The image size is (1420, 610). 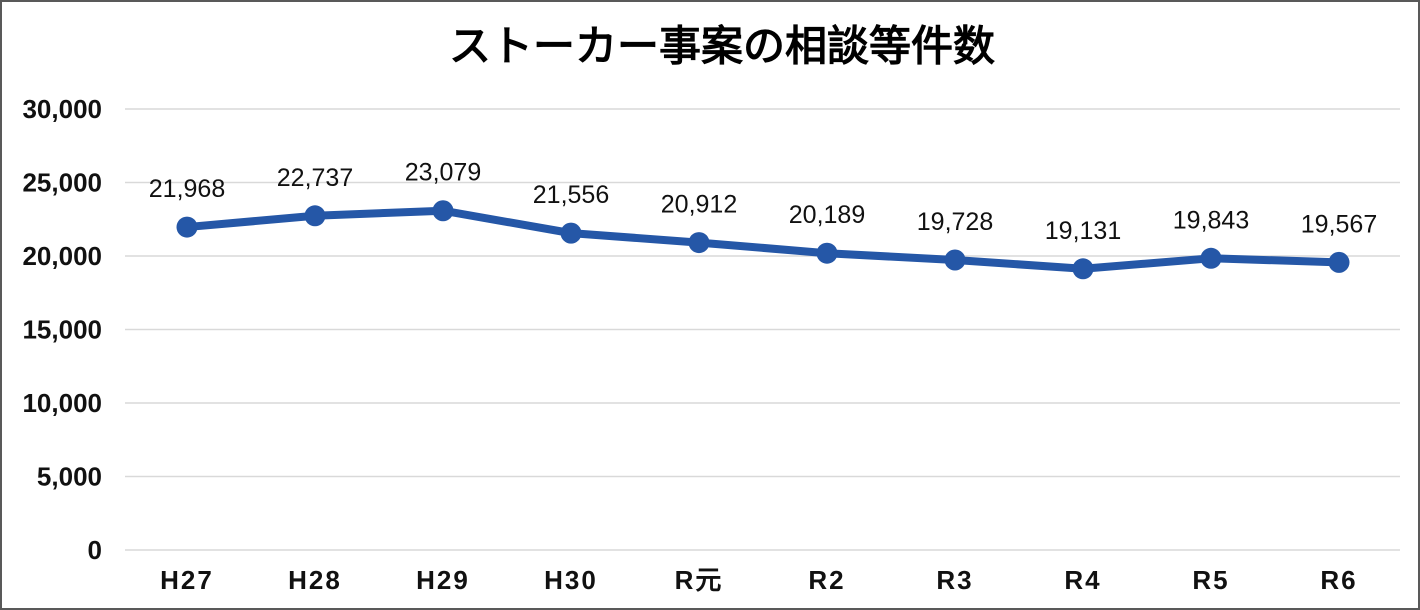 I want to click on y-tick-label: 0, so click(x=95, y=550).